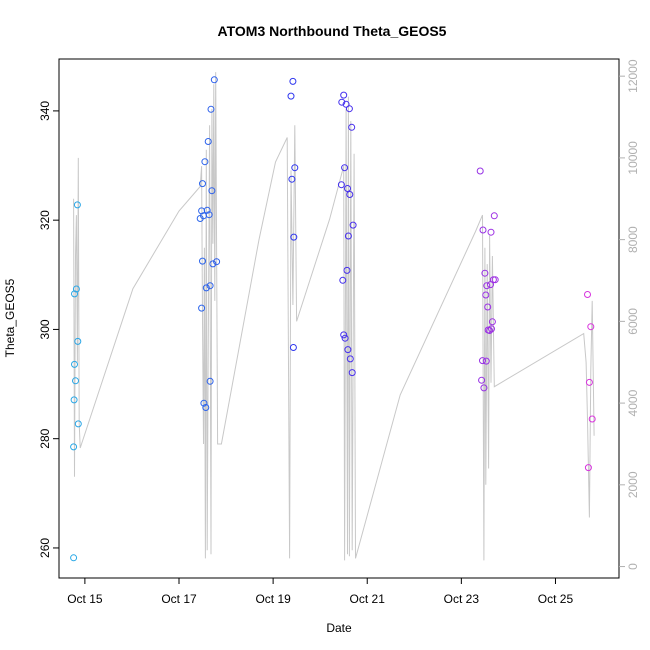 The height and width of the screenshot is (650, 650). I want to click on x-tick-label: Oct 23, so click(462, 599).